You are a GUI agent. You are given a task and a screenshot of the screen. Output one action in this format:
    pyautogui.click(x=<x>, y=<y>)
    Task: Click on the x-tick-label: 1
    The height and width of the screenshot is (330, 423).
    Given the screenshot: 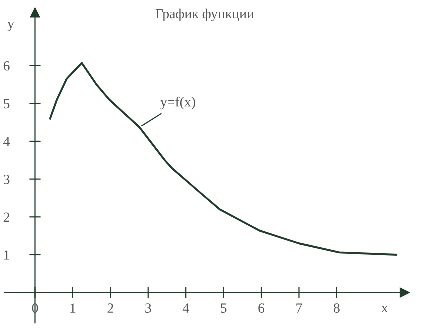 What is the action you would take?
    pyautogui.click(x=73, y=308)
    